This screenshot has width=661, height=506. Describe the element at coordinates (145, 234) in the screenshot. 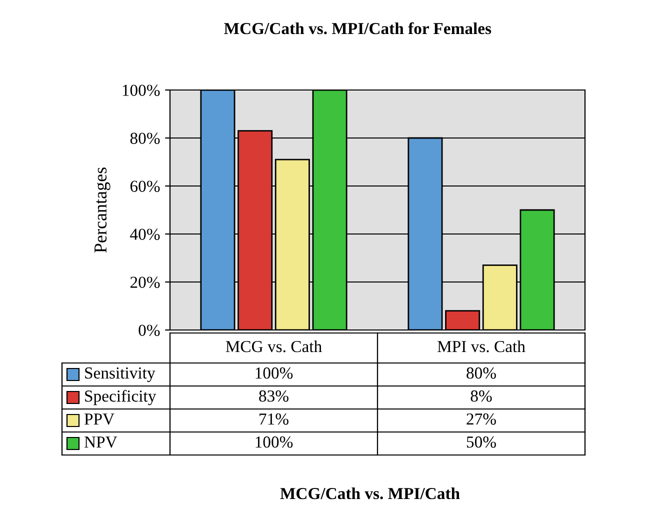

I see `y-tick-label: 40%` at that location.